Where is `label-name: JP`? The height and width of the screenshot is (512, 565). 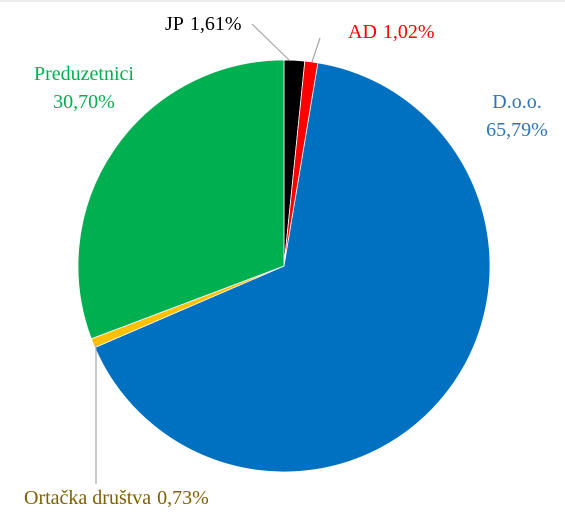
label-name: JP is located at coordinates (174, 24).